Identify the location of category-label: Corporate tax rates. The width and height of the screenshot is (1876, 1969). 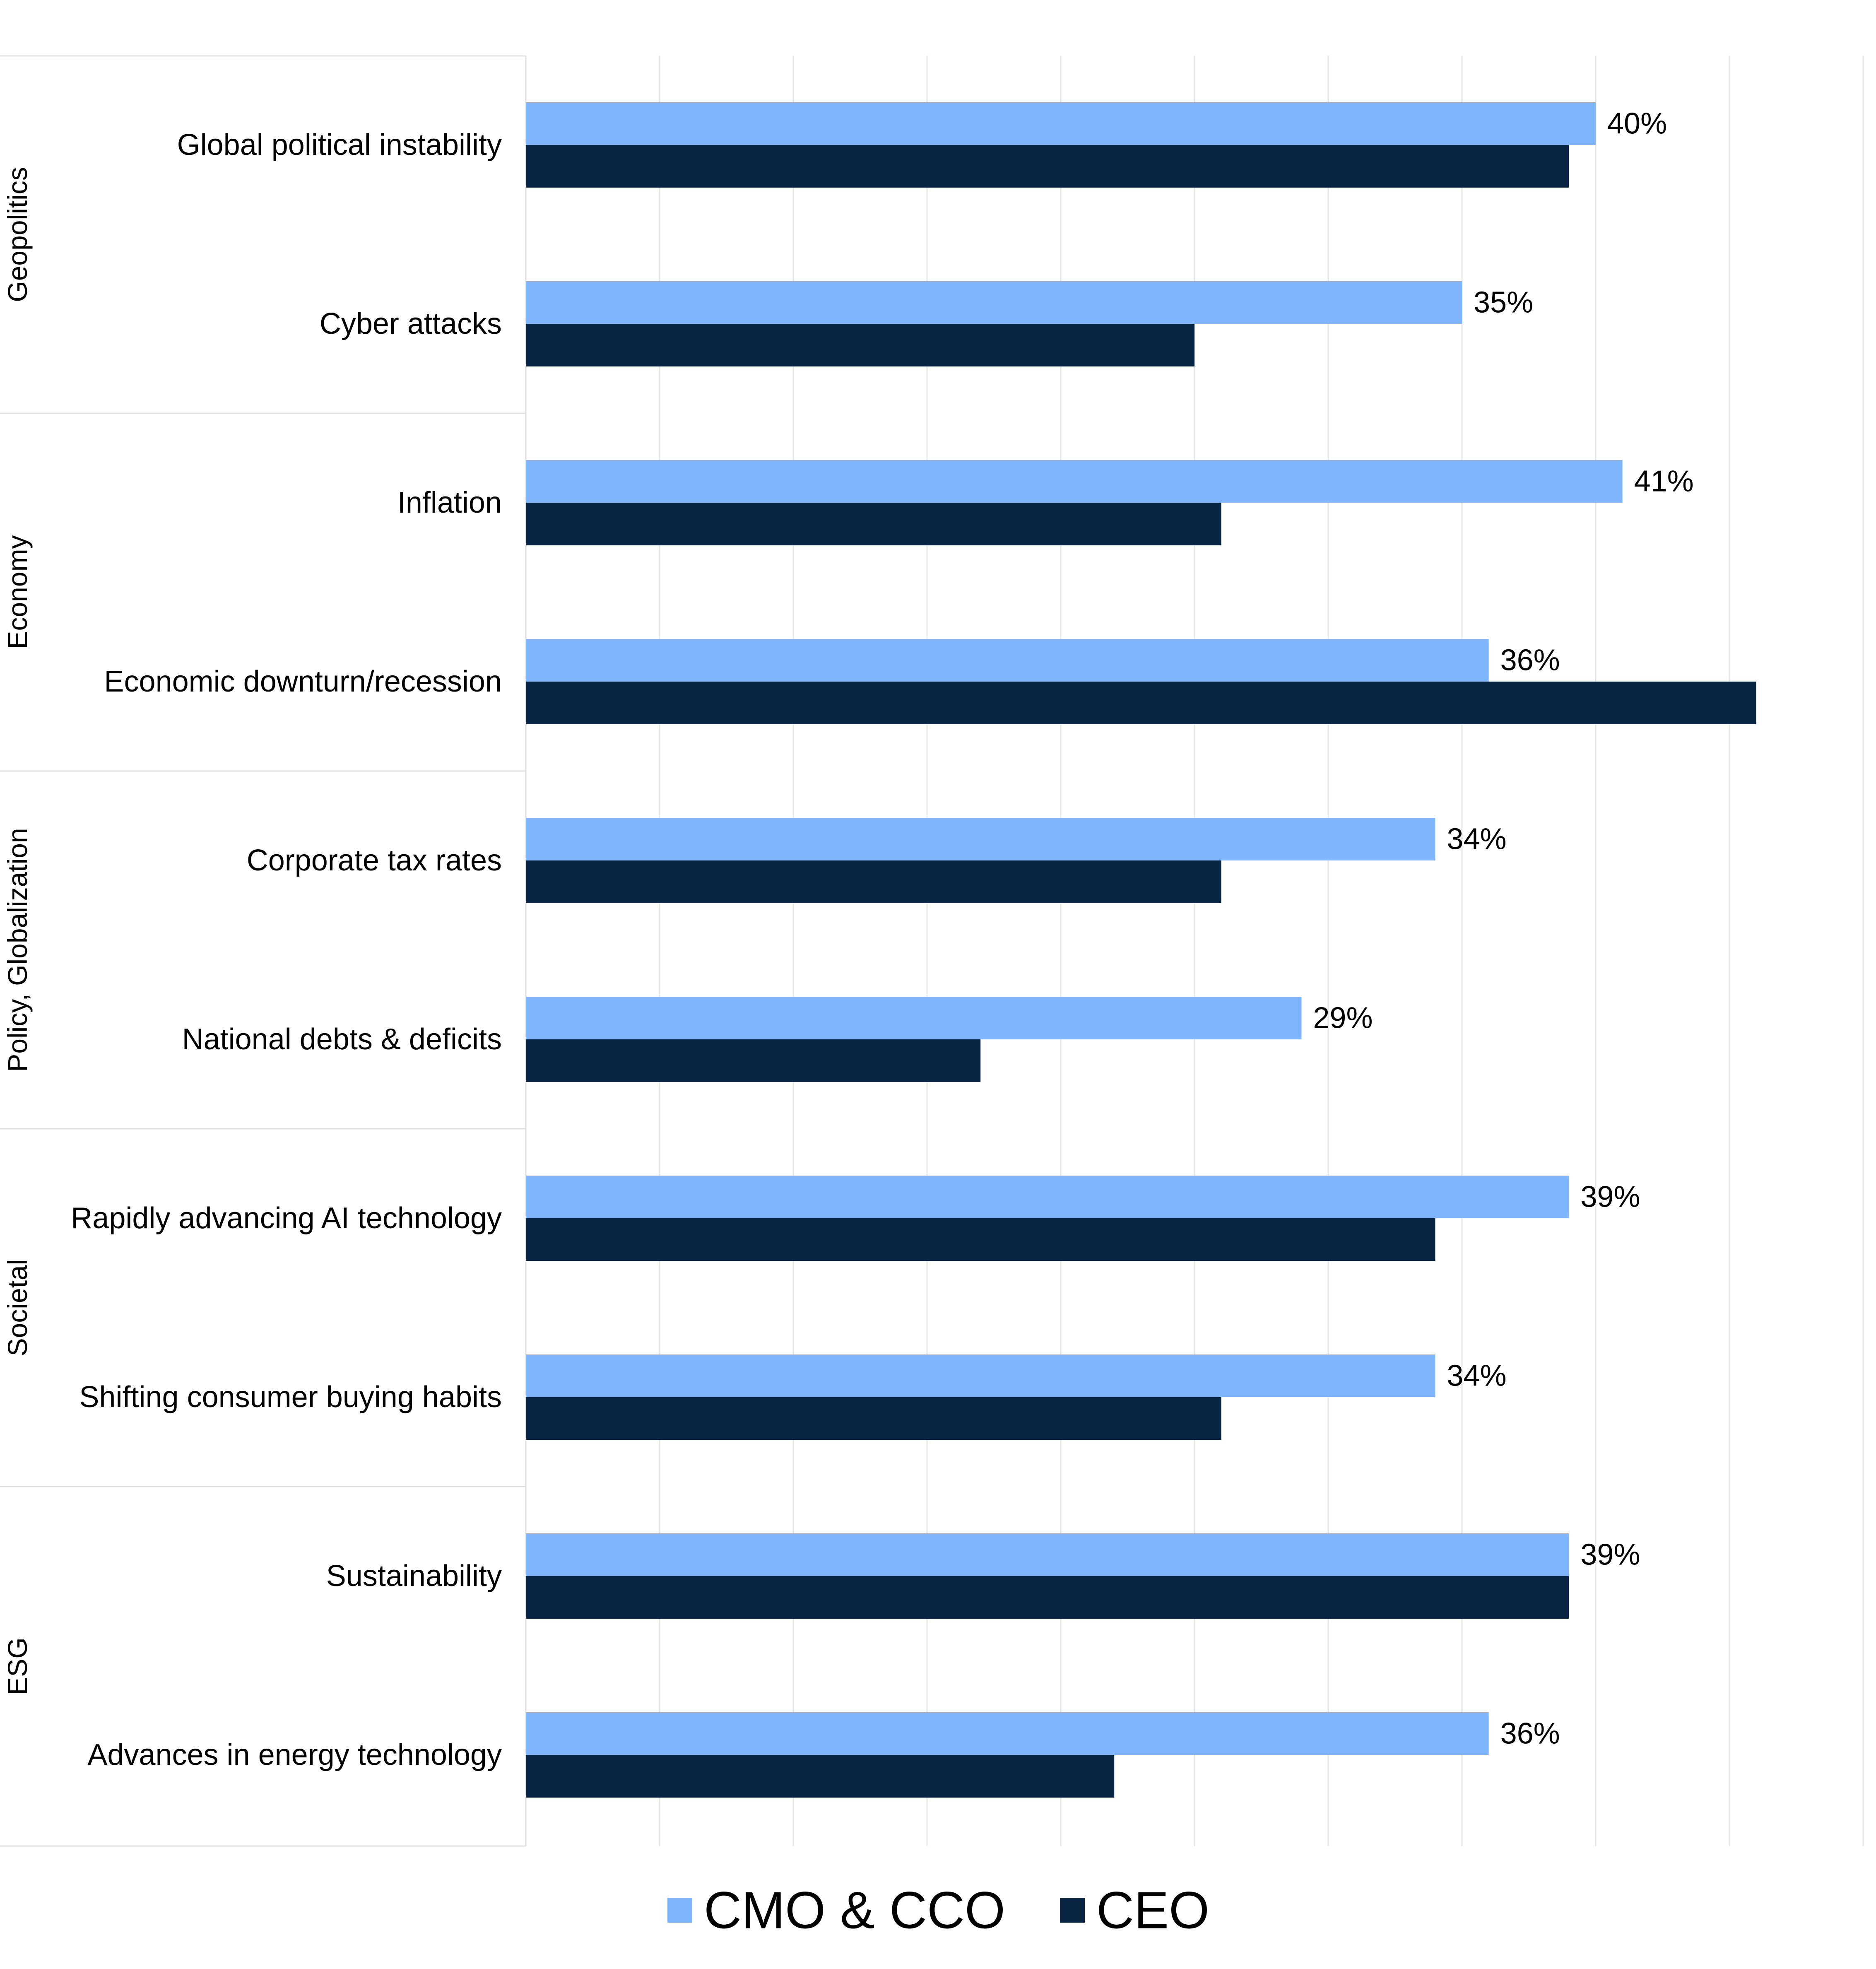
(374, 861).